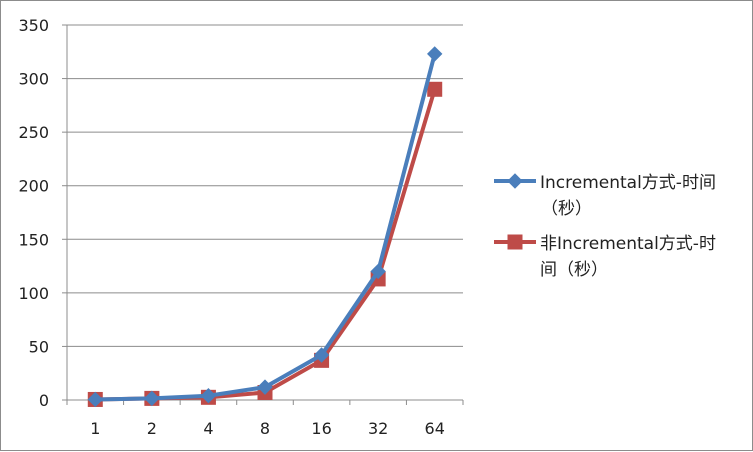 The width and height of the screenshot is (753, 452). Describe the element at coordinates (378, 428) in the screenshot. I see `x-tick-label: 32` at that location.